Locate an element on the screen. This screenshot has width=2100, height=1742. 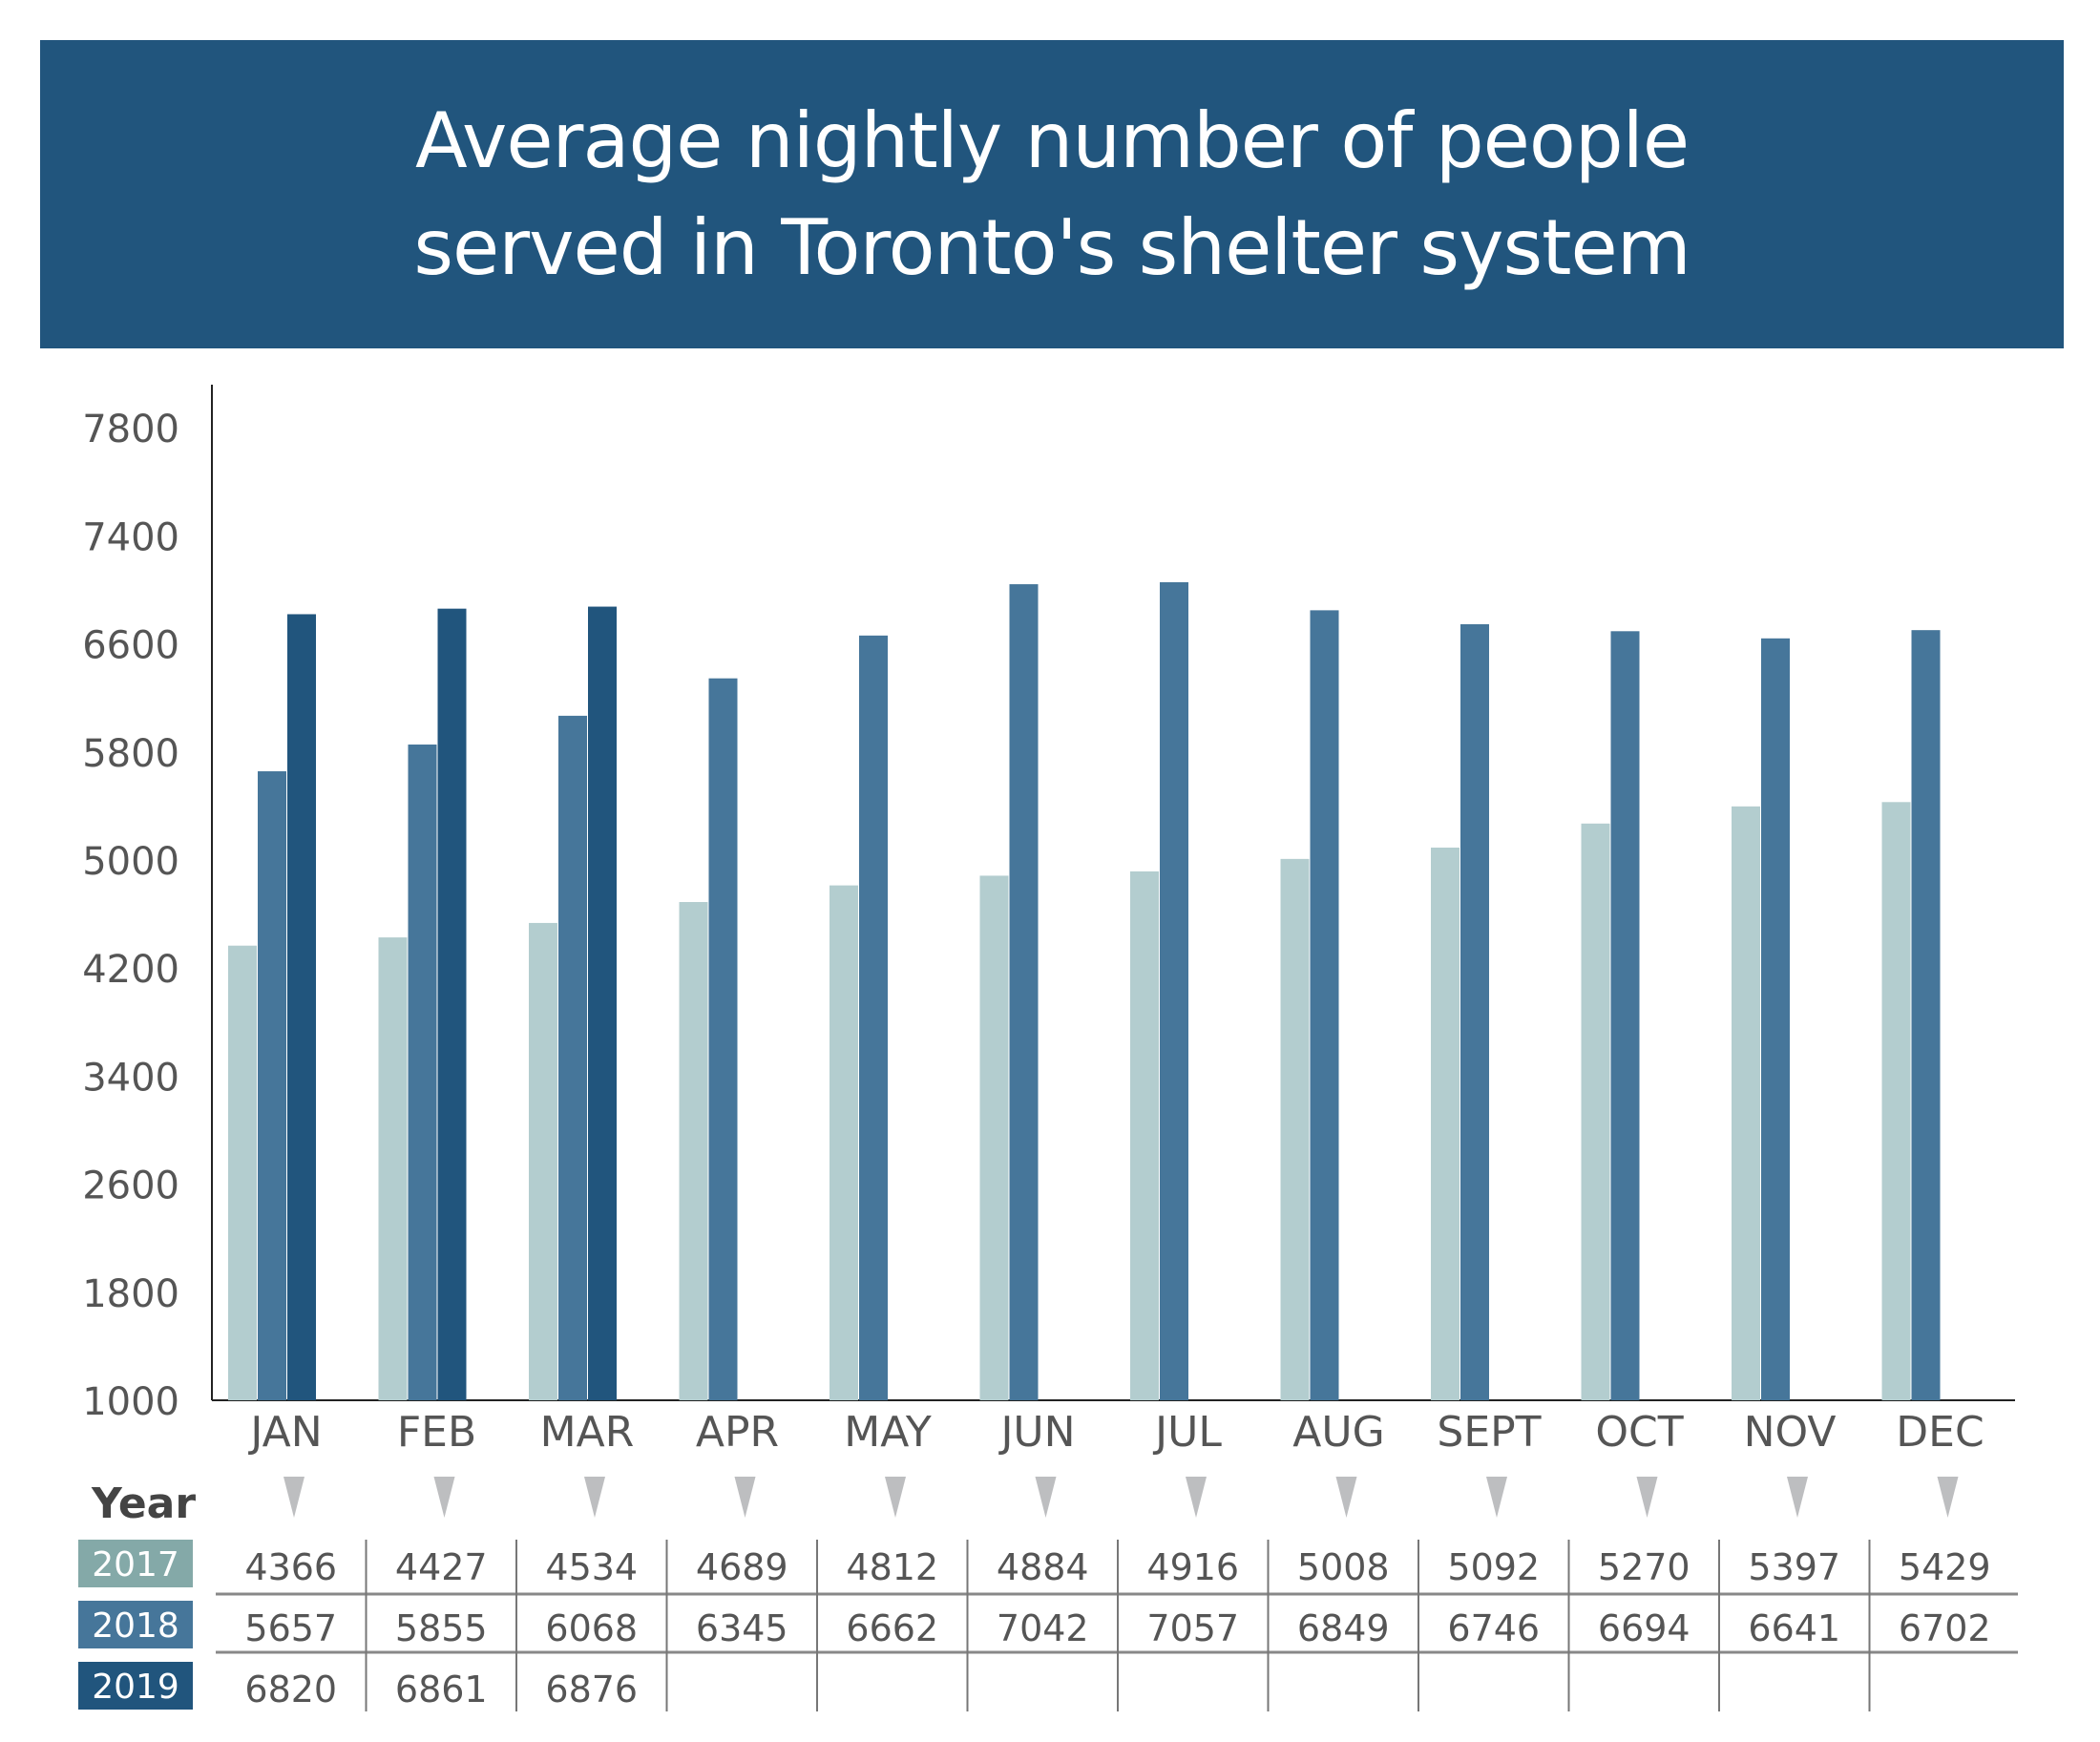
table-cell: 4366 is located at coordinates (291, 1567).